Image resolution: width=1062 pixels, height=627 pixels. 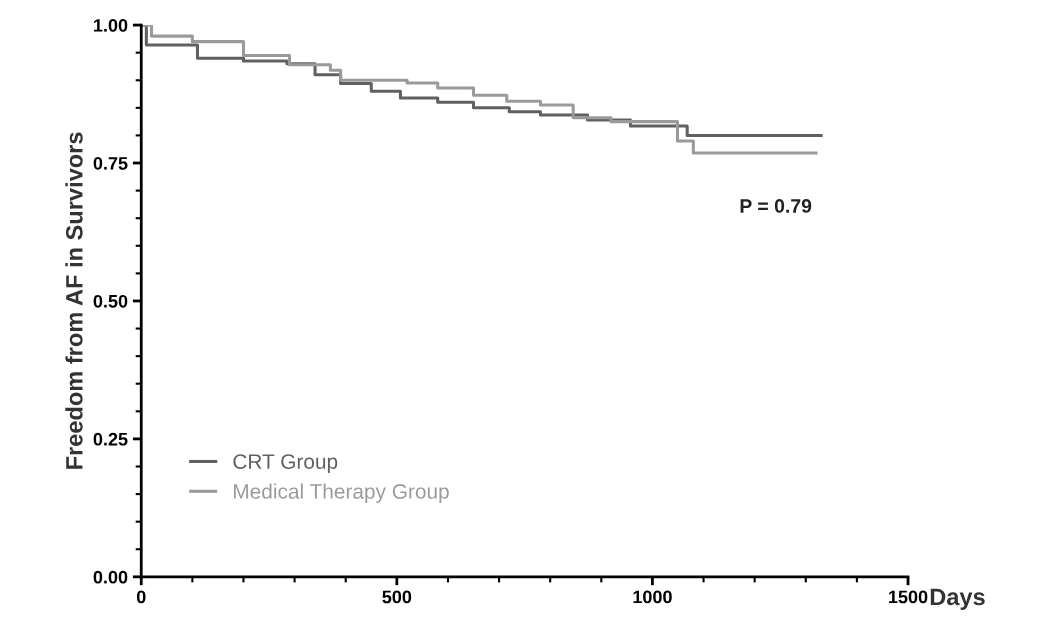 I want to click on annotation: P = 0.79, so click(x=776, y=206).